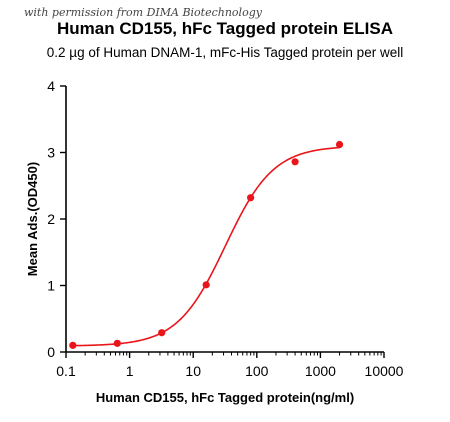 The width and height of the screenshot is (450, 422). What do you see at coordinates (225, 28) in the screenshot?
I see `chart-title: Human CD155, hFc Tagged protein ELISA` at bounding box center [225, 28].